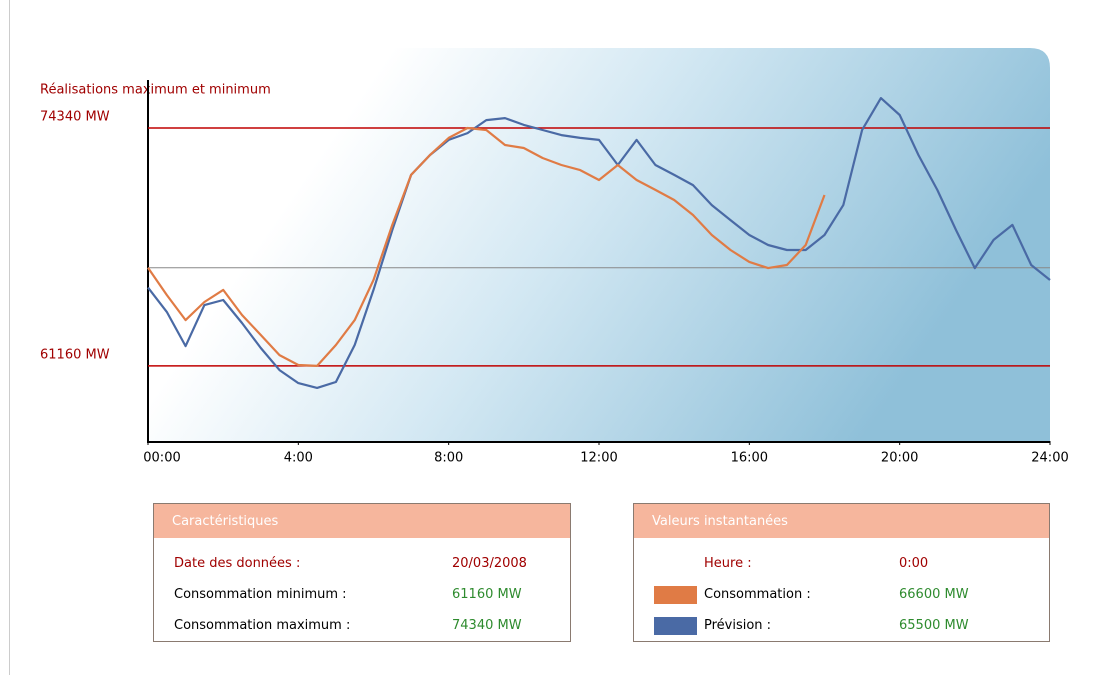  What do you see at coordinates (934, 625) in the screenshot?
I see `value: 65500 MW` at bounding box center [934, 625].